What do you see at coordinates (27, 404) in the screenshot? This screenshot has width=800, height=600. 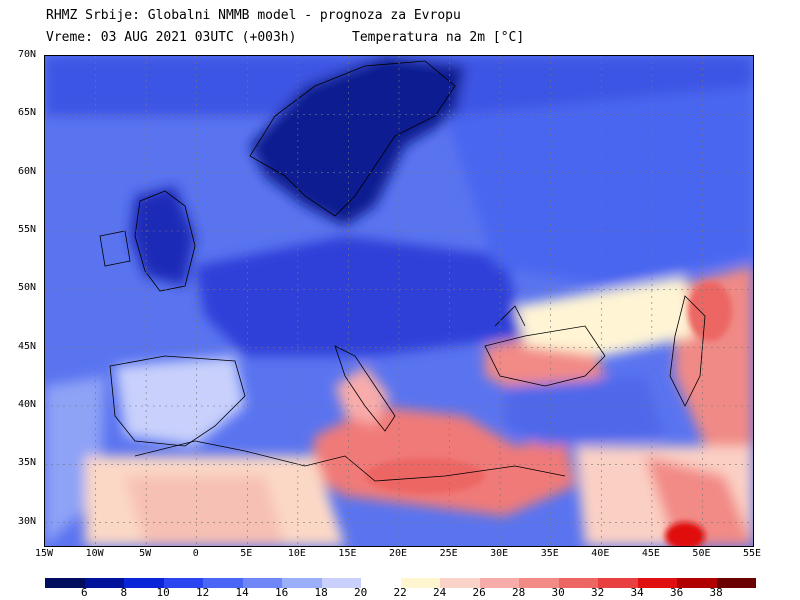 I see `latitude-label: 40N` at bounding box center [27, 404].